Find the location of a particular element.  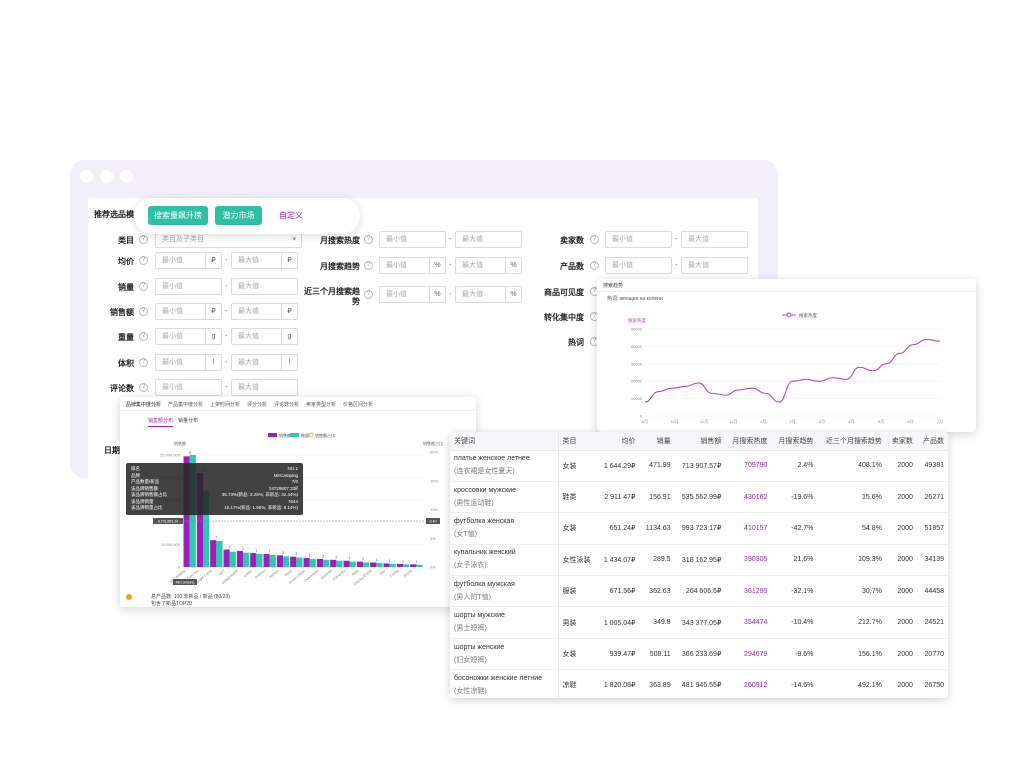

y-left-tick: 0 is located at coordinates (179, 567).